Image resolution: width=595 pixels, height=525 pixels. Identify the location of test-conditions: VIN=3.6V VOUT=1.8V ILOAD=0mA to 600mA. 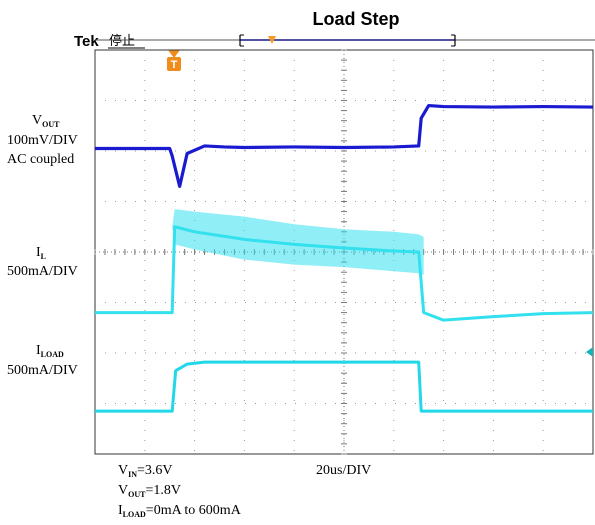
(180, 491).